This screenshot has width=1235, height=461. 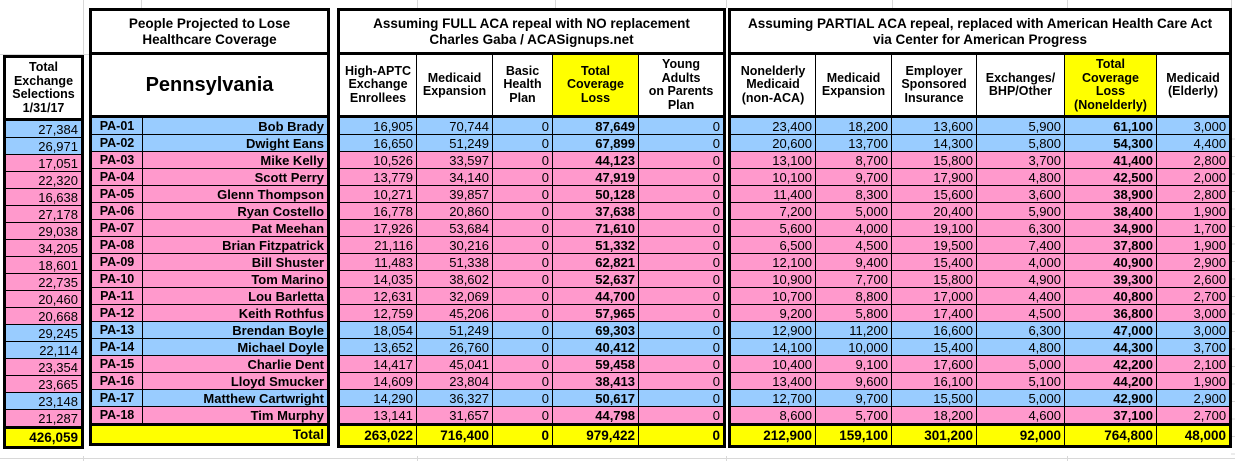 What do you see at coordinates (934, 313) in the screenshot?
I see `value-cell: 17,400` at bounding box center [934, 313].